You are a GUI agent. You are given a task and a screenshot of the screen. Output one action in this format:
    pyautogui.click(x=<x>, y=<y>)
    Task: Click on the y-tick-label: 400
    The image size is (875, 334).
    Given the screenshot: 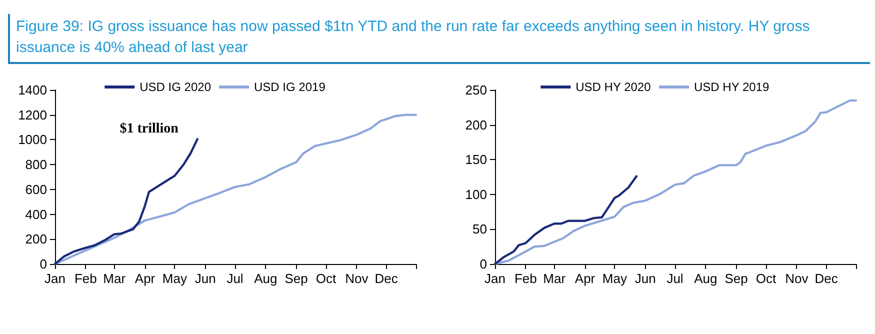 What is the action you would take?
    pyautogui.click(x=36, y=214)
    